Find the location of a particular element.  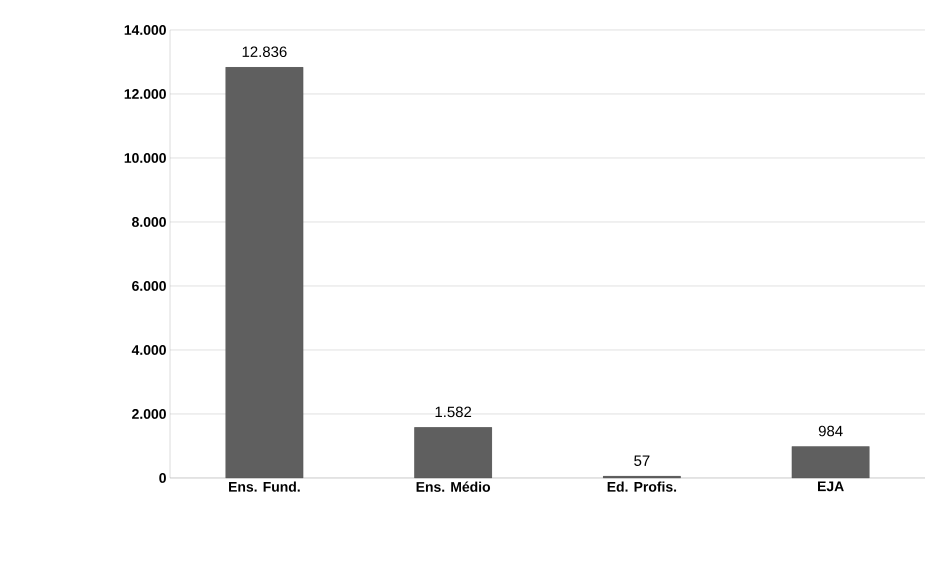

data-label: 984 is located at coordinates (830, 431).